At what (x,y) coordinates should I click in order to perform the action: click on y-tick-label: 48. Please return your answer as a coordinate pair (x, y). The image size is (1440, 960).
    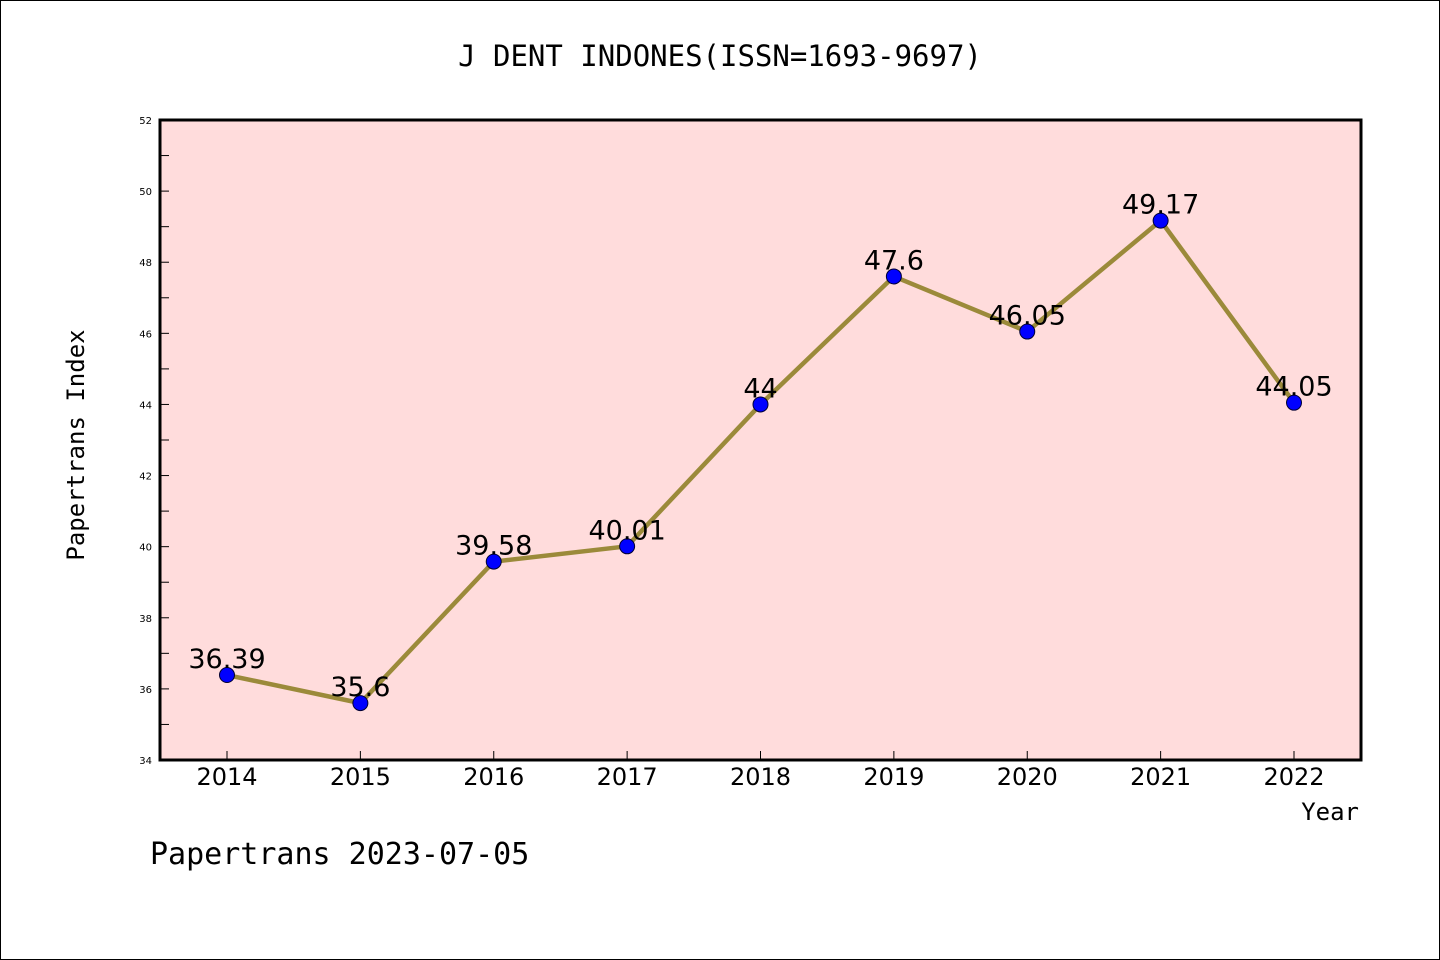
    Looking at the image, I should click on (145, 263).